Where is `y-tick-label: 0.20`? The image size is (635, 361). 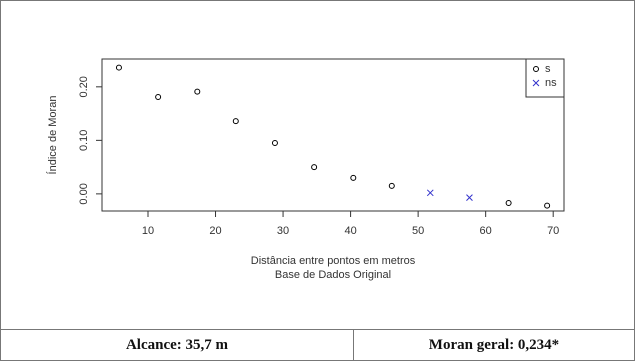 y-tick-label: 0.20 is located at coordinates (84, 86).